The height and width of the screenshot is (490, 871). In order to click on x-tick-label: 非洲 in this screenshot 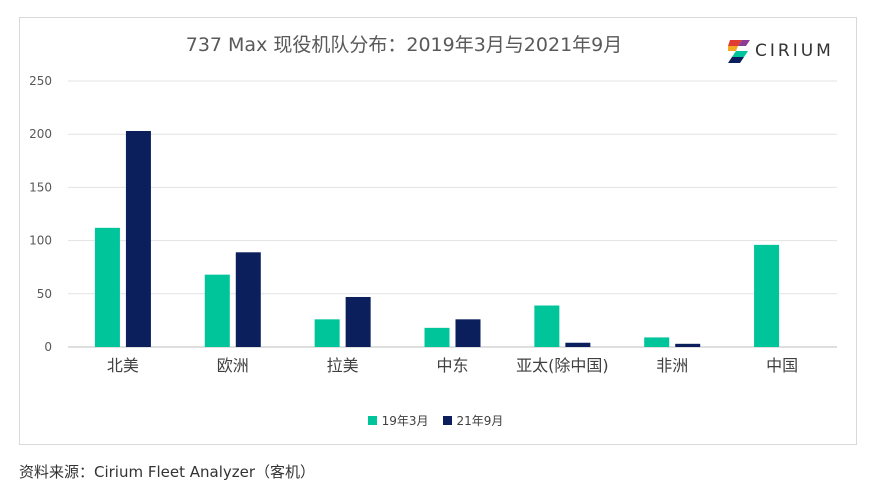, I will do `click(672, 365)`.